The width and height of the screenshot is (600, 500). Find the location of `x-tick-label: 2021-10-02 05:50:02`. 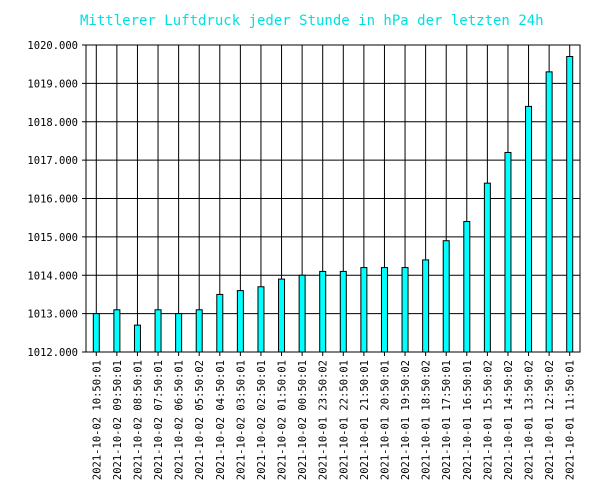

x-tick-label: 2021-10-02 05:50:02 is located at coordinates (200, 420).